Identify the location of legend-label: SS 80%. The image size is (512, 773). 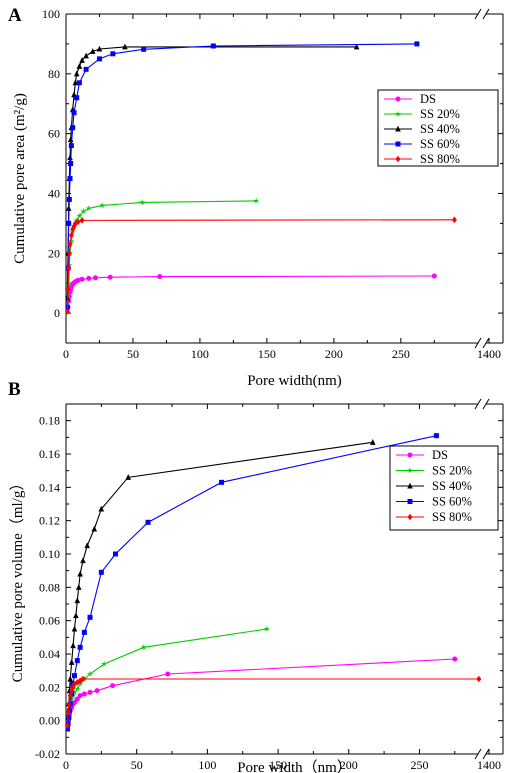
(452, 517).